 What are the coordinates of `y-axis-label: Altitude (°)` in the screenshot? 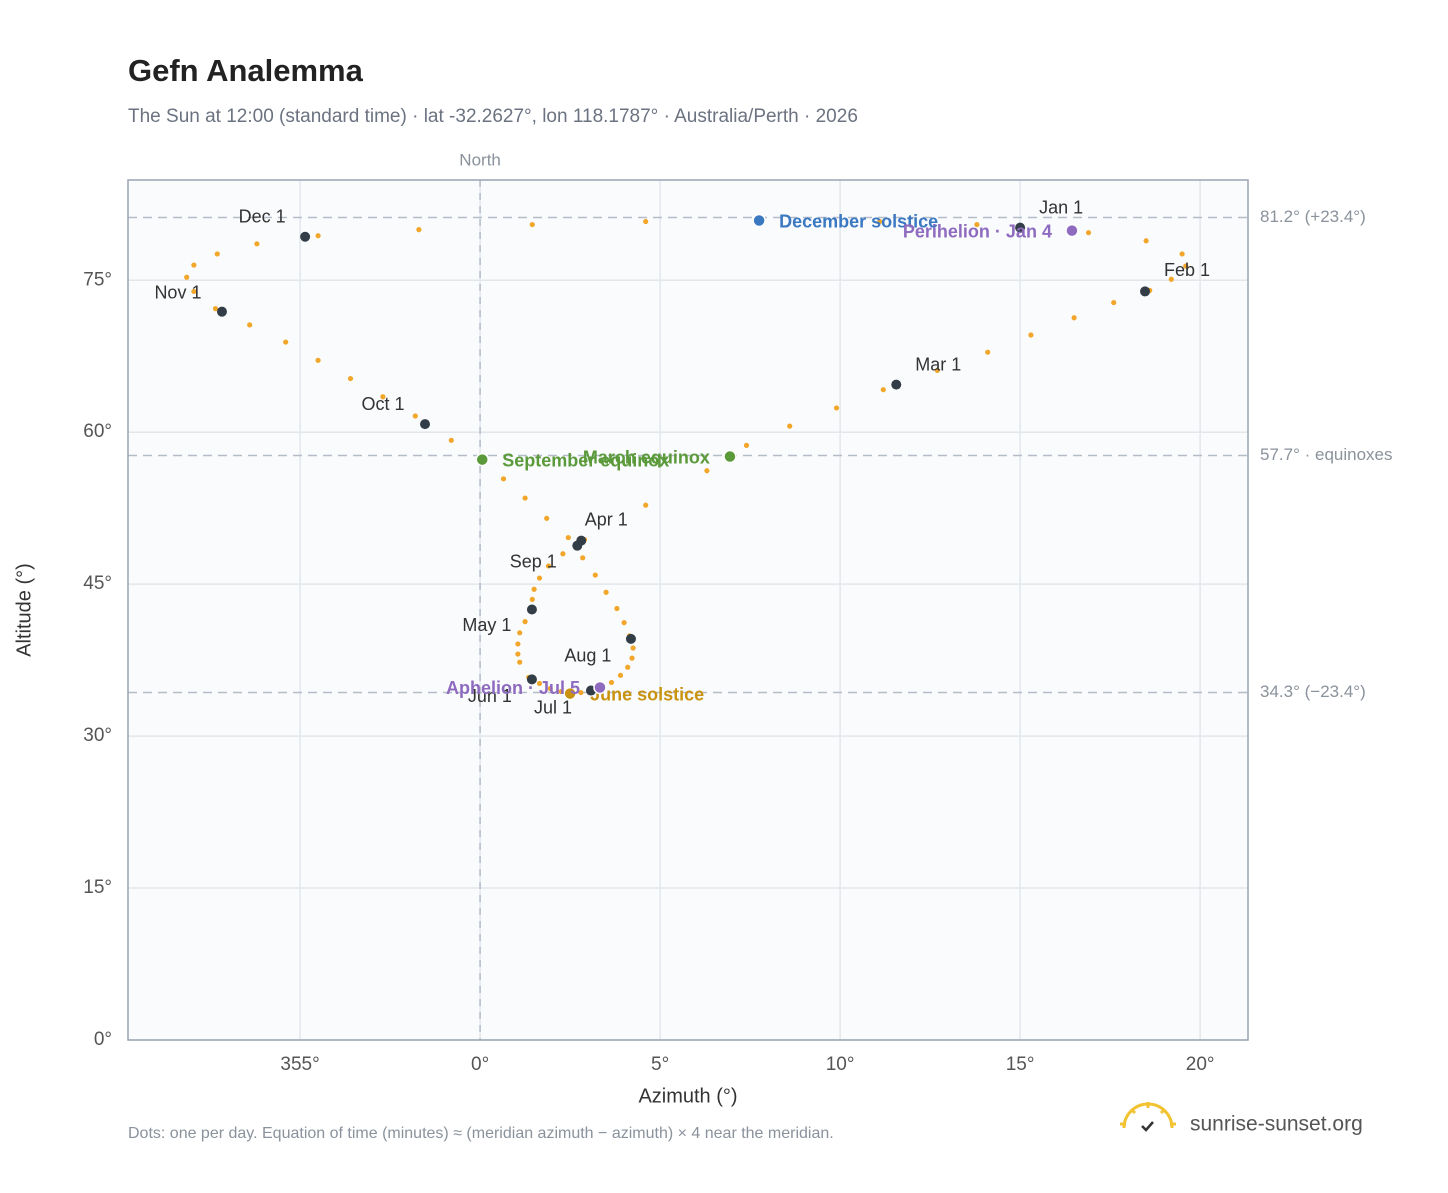 It's located at (24, 610).